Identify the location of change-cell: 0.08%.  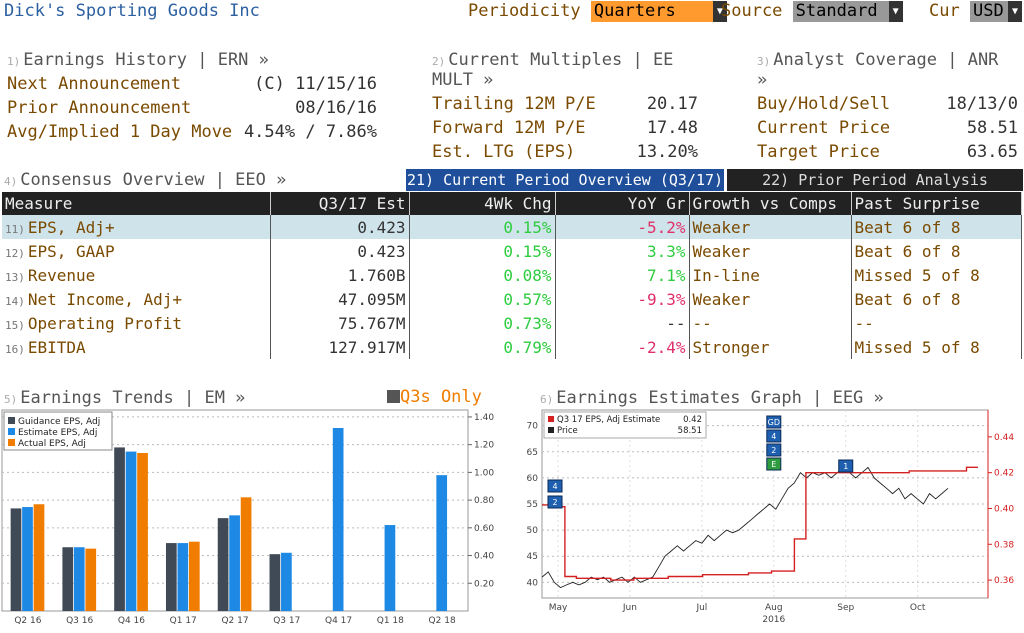
(482, 275).